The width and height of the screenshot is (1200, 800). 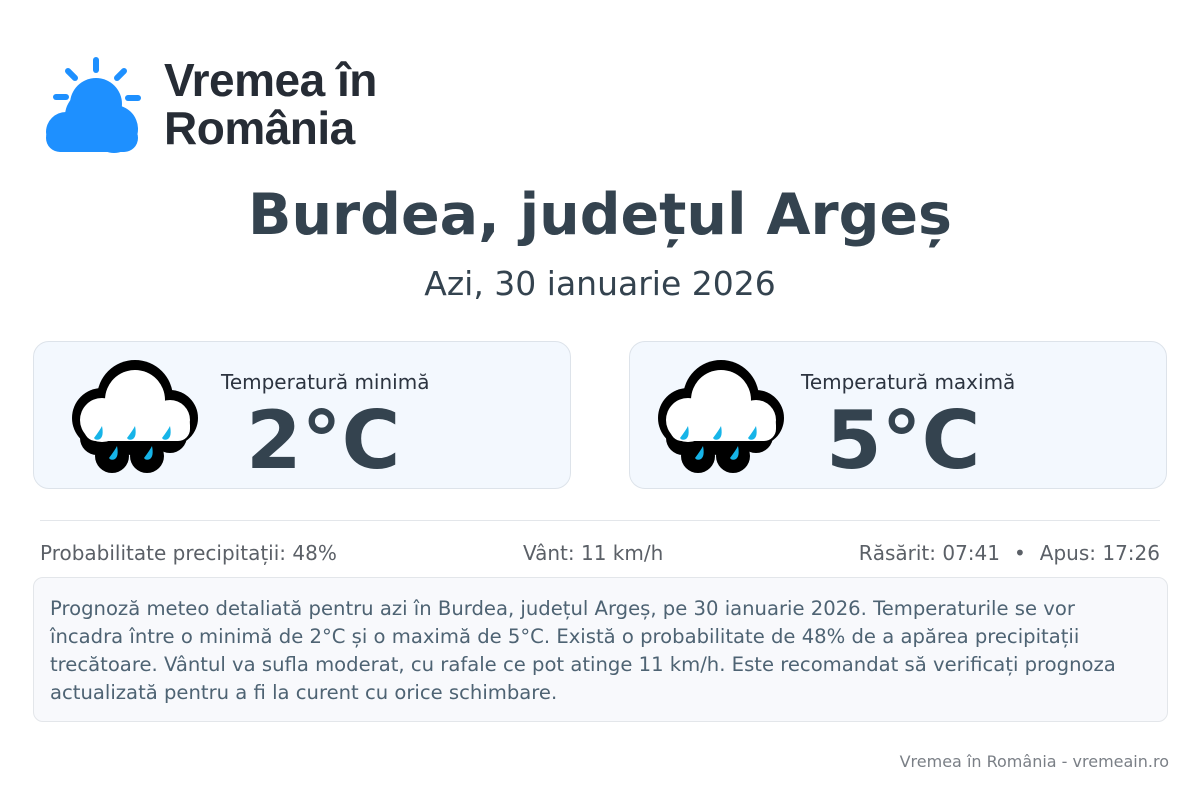 I want to click on page-title: Burdea, județul Argeș, so click(x=600, y=215).